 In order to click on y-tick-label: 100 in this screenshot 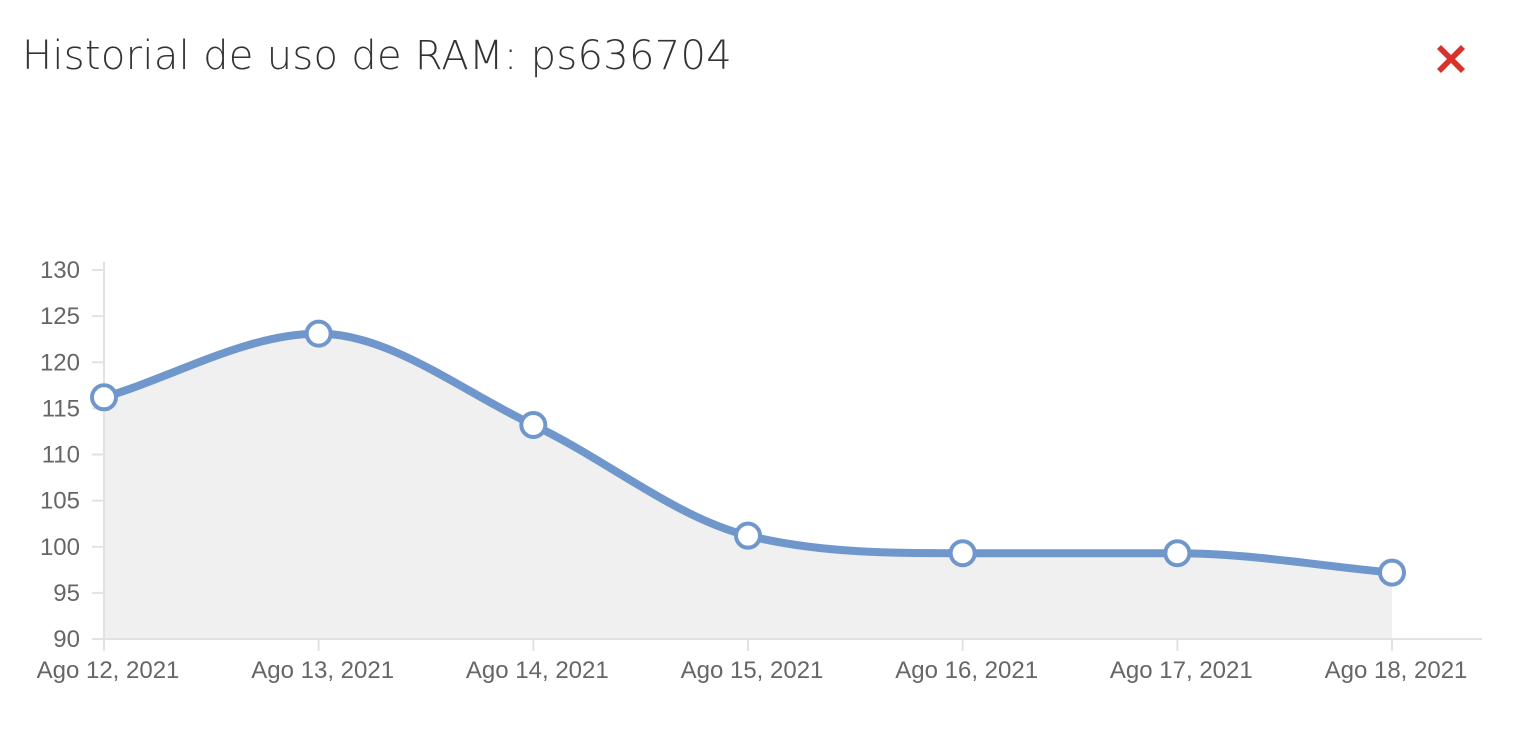, I will do `click(60, 547)`.